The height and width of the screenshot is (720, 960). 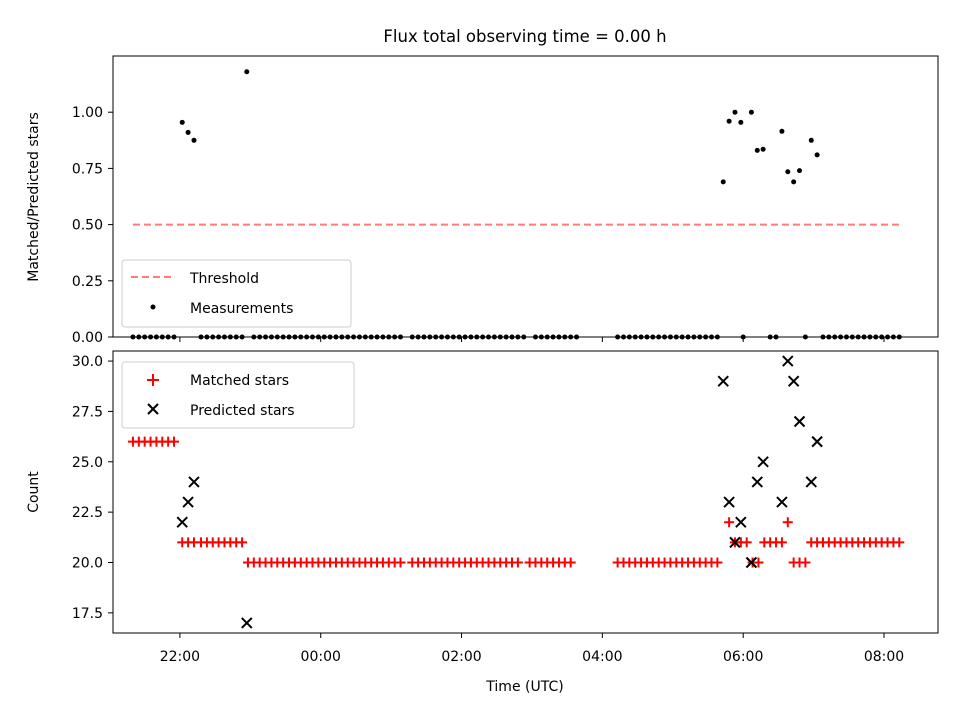 What do you see at coordinates (87, 463) in the screenshot?
I see `bottom-y-tick-label: 25.0` at bounding box center [87, 463].